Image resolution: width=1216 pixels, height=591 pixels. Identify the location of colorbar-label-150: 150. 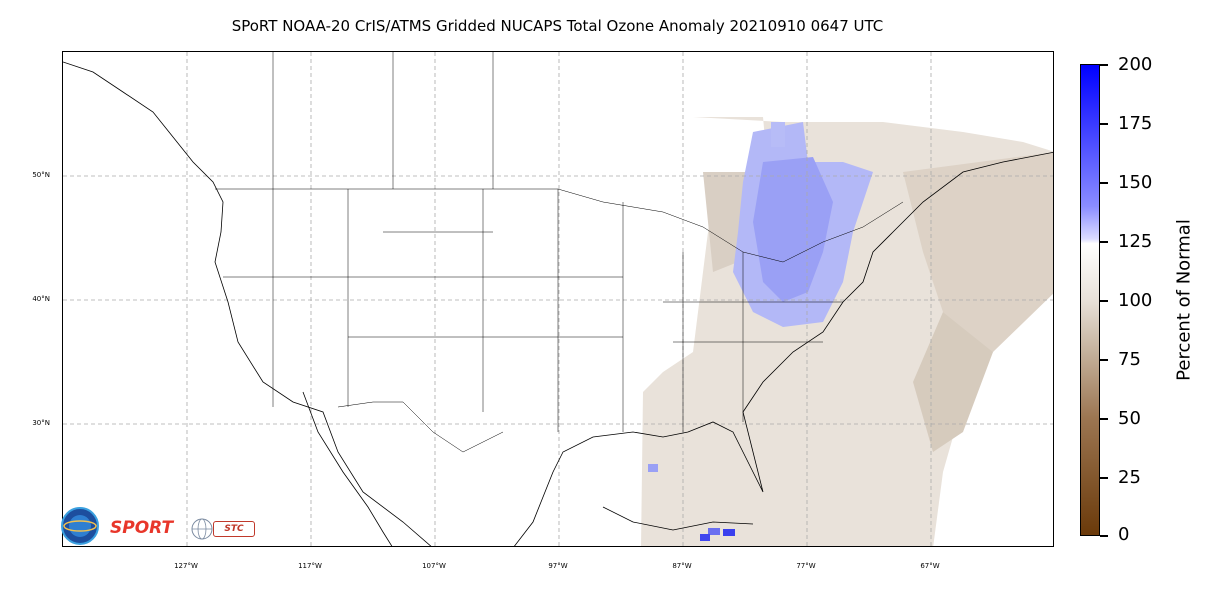
(1135, 182).